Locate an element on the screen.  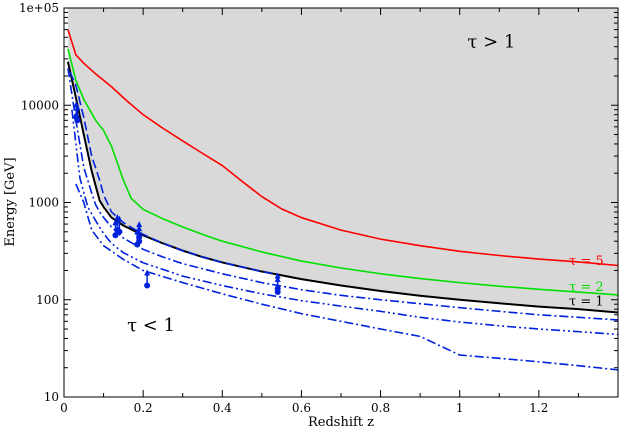
x-tick-label-4: 0.8 is located at coordinates (380, 408).